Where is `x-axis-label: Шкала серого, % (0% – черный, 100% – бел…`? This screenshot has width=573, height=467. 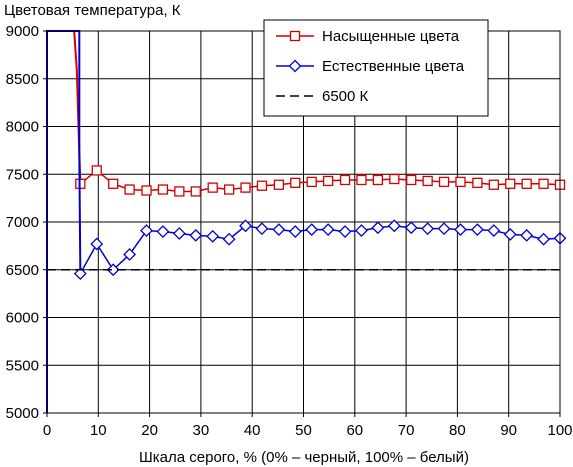
x-axis-label: Шкала серого, % (0% – черный, 100% – бел… is located at coordinates (304, 457).